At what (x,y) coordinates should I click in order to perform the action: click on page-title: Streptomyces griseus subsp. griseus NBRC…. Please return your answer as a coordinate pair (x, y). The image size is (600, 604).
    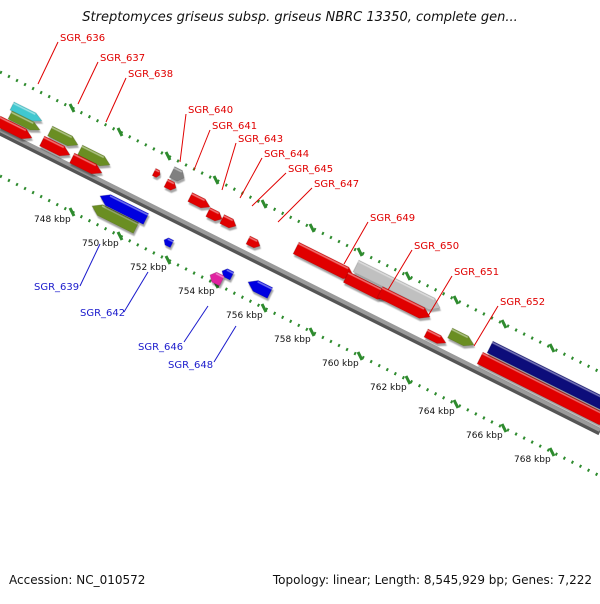
    Looking at the image, I should click on (300, 17).